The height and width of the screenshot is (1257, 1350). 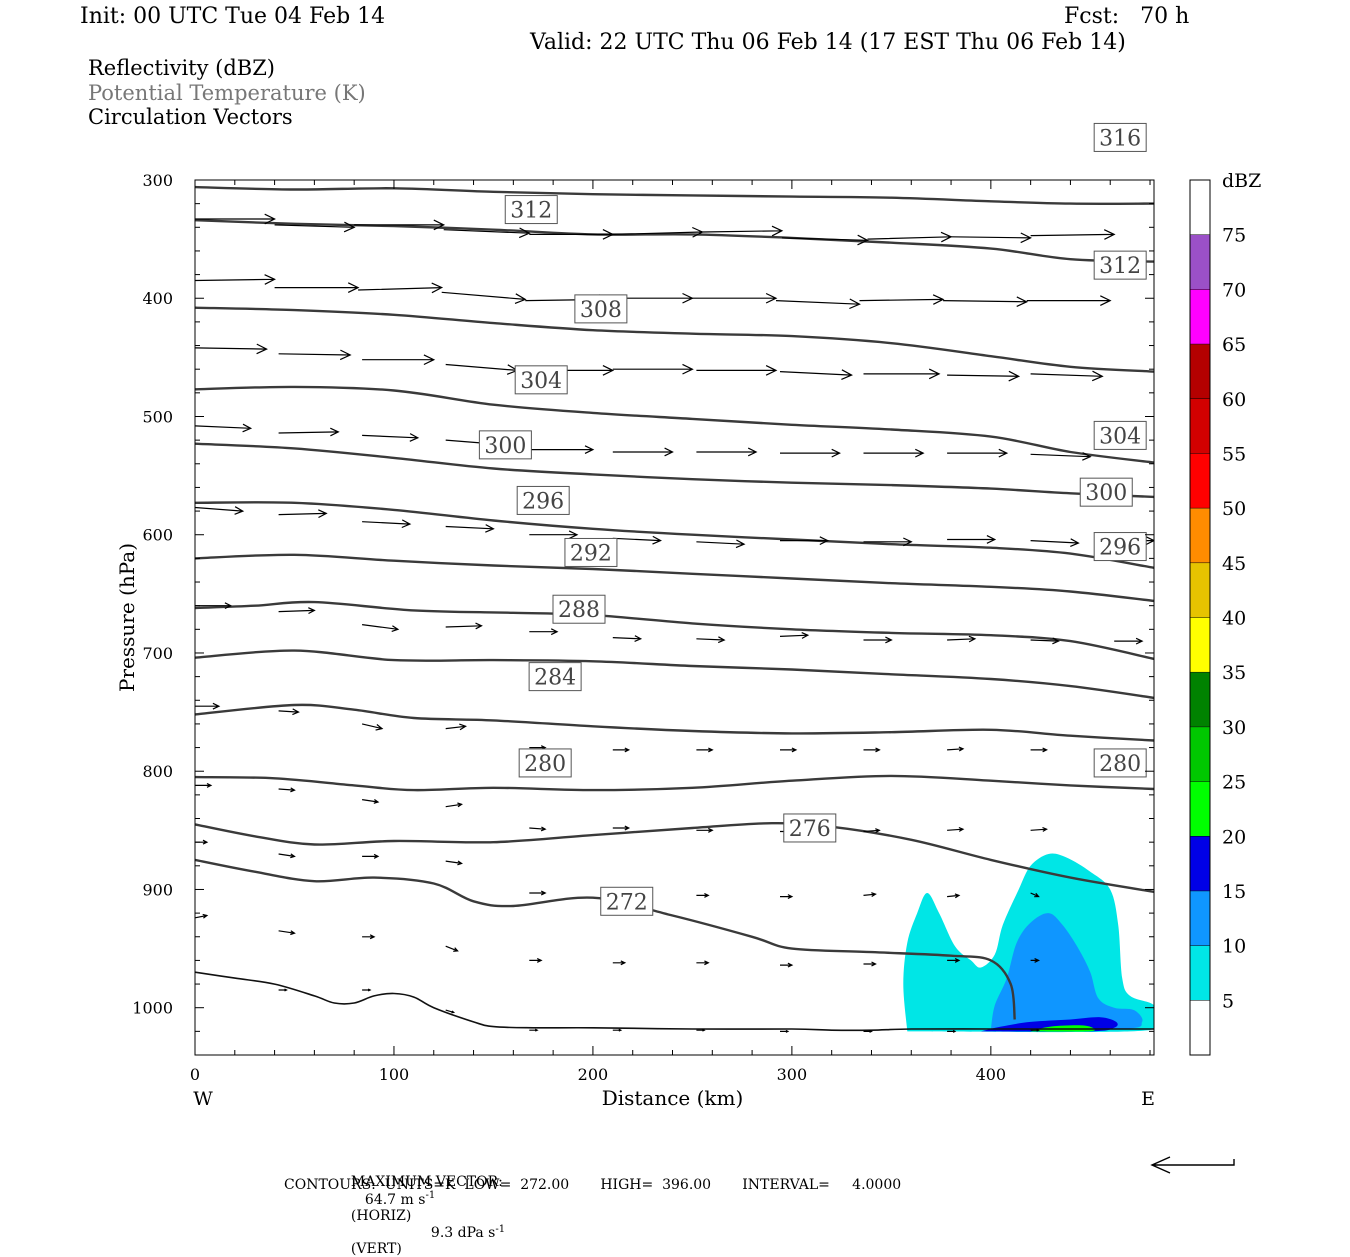 What do you see at coordinates (1120, 548) in the screenshot?
I see `contour-label-296: 296` at bounding box center [1120, 548].